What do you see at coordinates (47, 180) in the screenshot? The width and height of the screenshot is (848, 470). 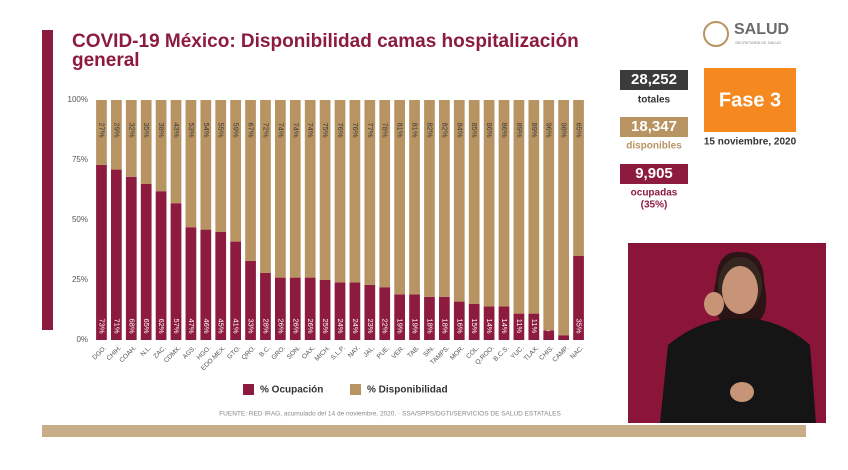 I see `accent-bar` at bounding box center [47, 180].